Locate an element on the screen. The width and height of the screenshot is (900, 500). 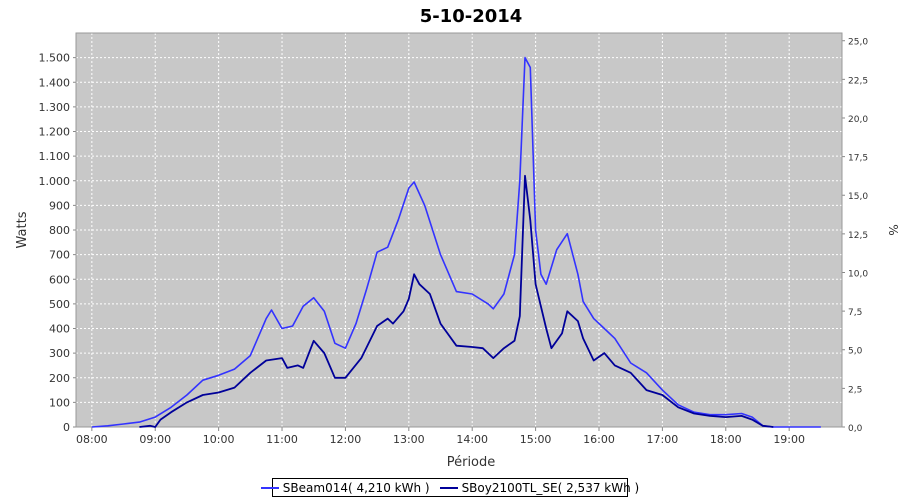
legend-swatch-sboy is located at coordinates (448, 487).